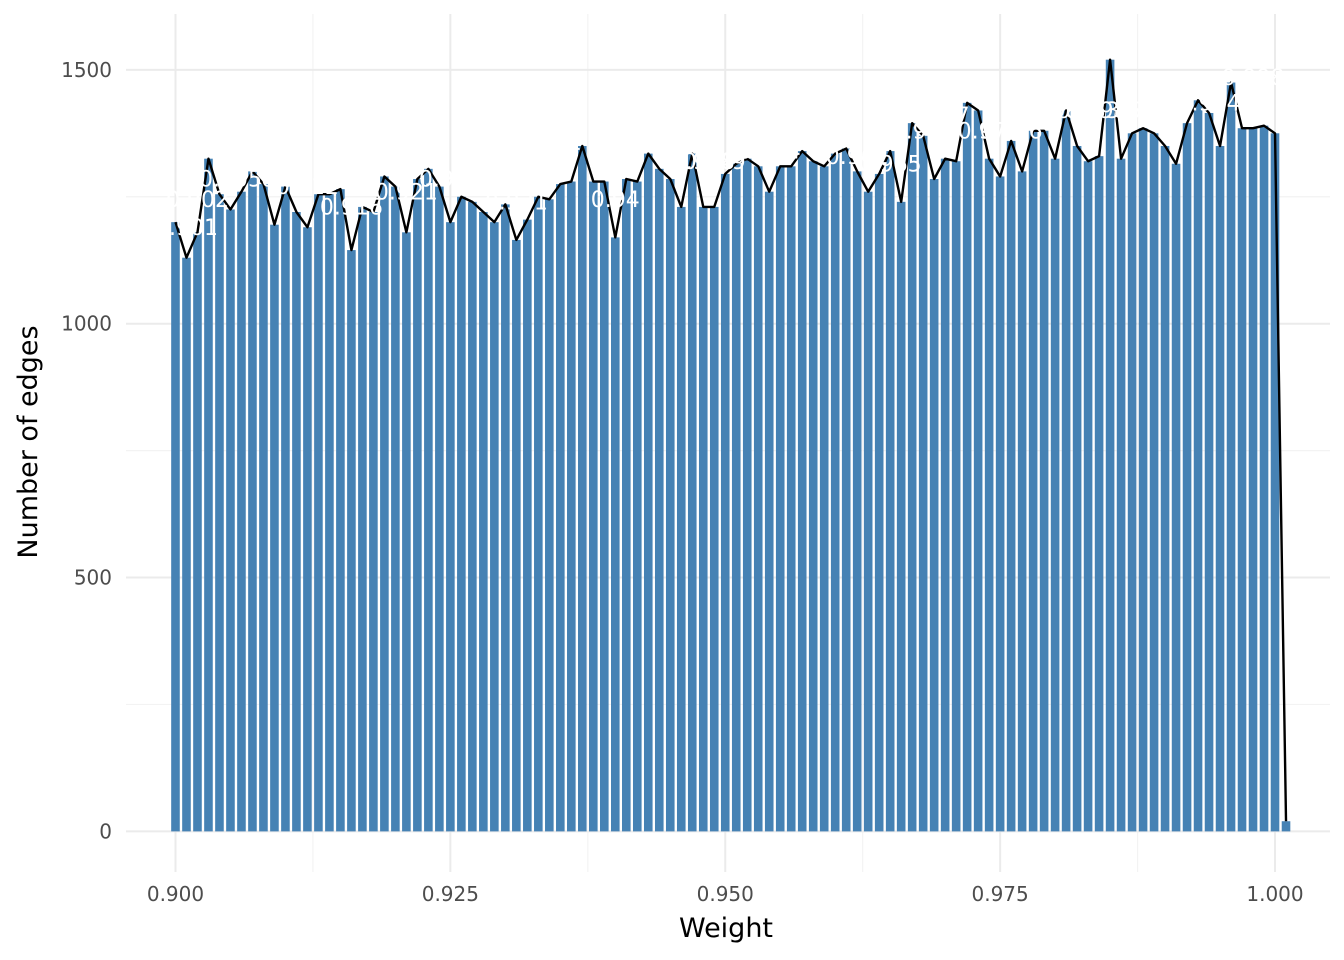 The width and height of the screenshot is (1344, 960). Describe the element at coordinates (703, 162) in the screenshot. I see `bar-value-label: 0.948` at that location.